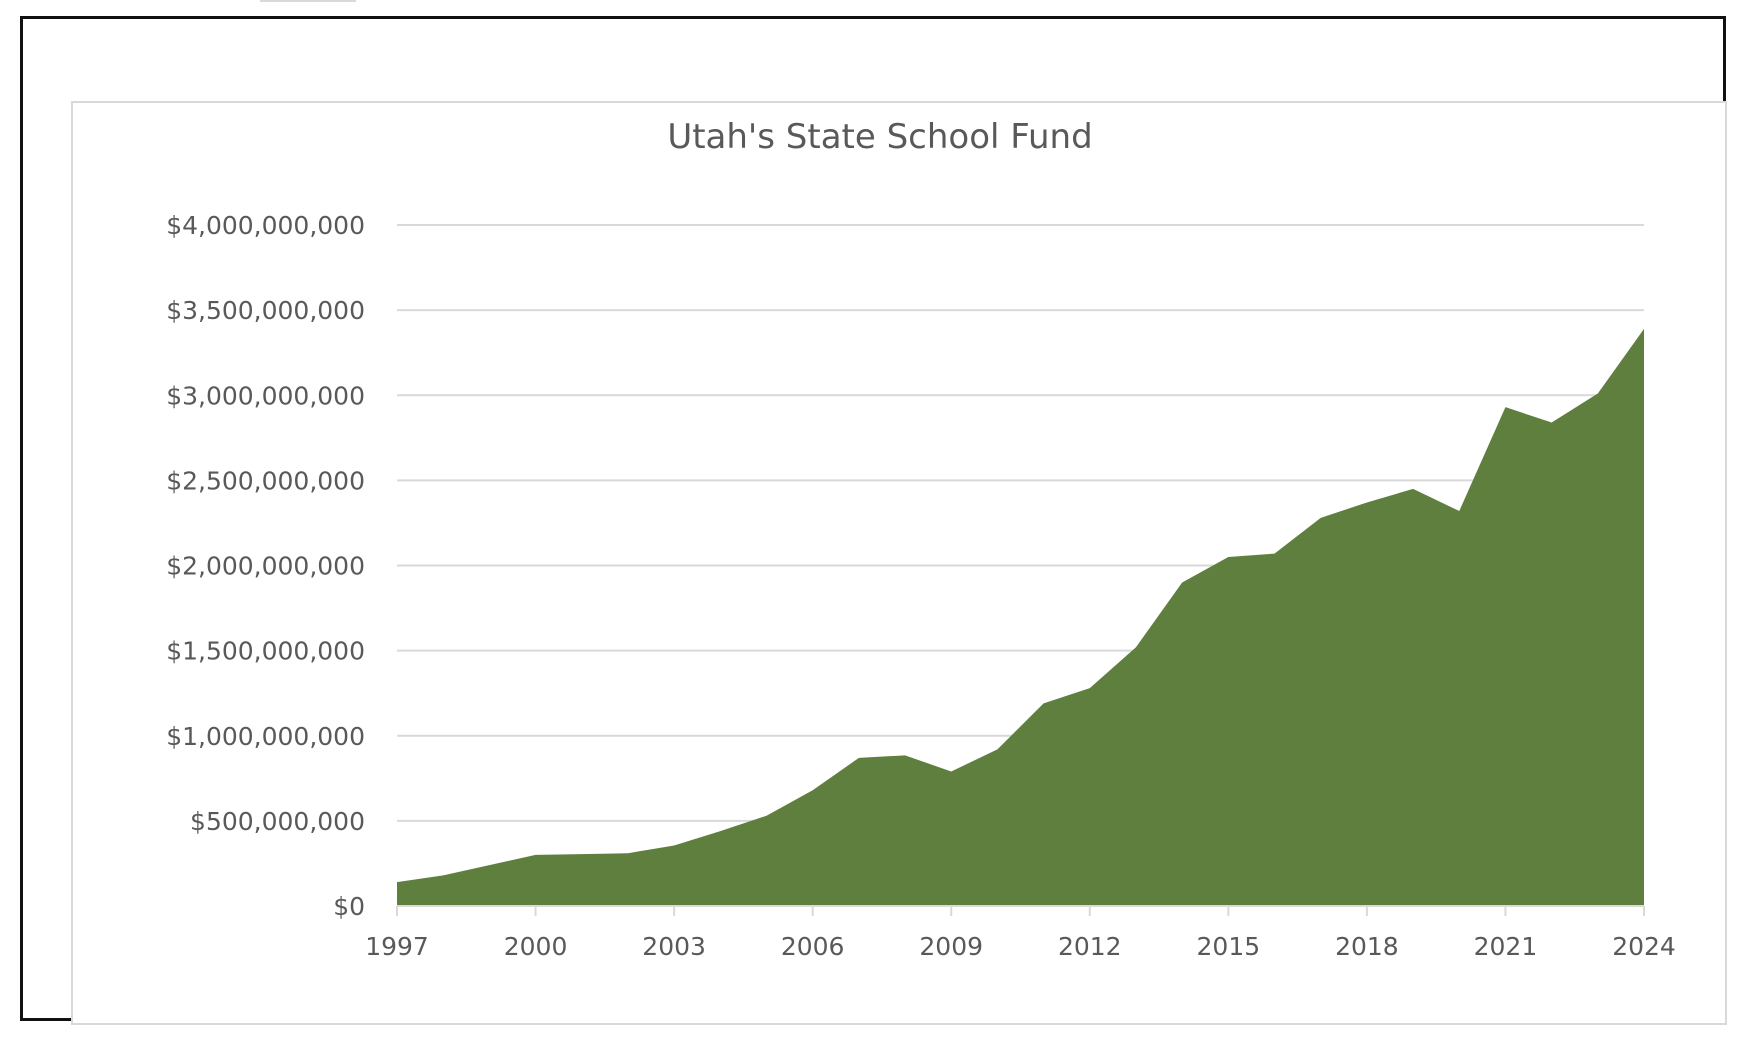 The width and height of the screenshot is (1746, 1042). Describe the element at coordinates (265, 651) in the screenshot. I see `y-tick-label-3: $1,500,000,000` at that location.